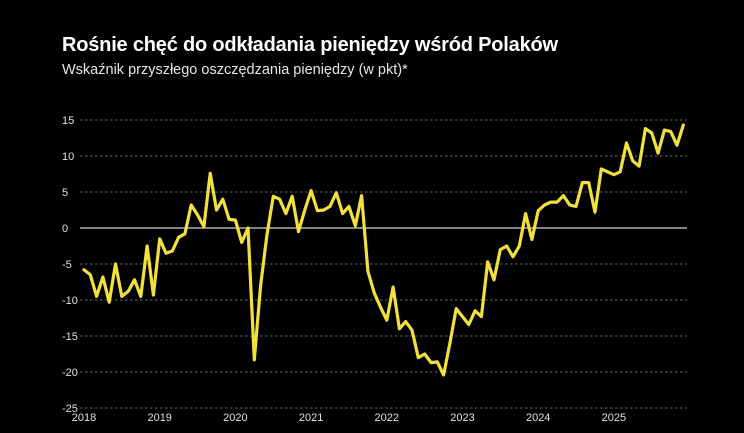 The width and height of the screenshot is (744, 433). I want to click on x-tick-label: 2023, so click(462, 418).